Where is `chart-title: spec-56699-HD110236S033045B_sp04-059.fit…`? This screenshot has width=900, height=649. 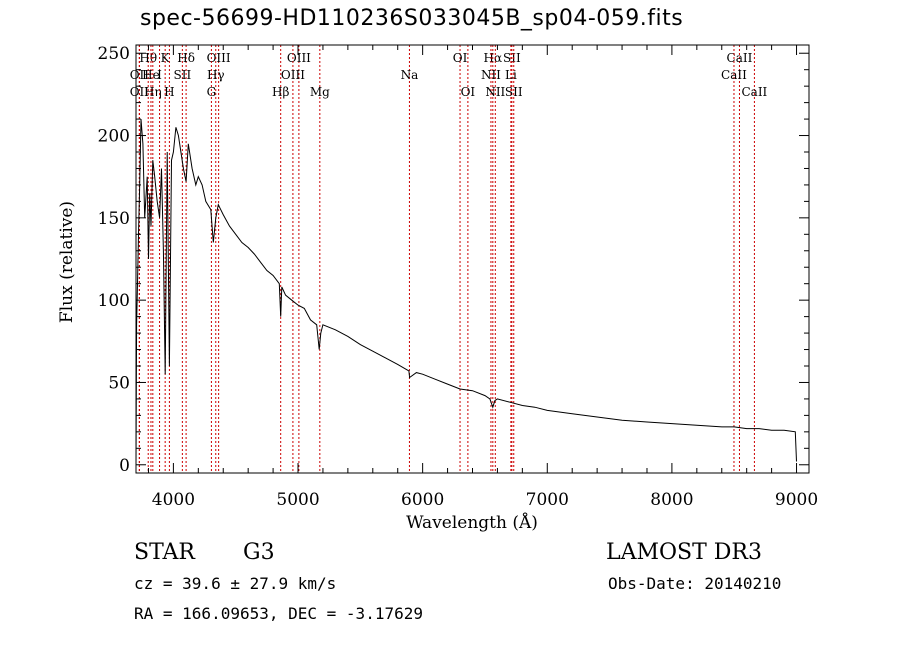
chart-title: spec-56699-HD110236S033045B_sp04-059.fit… is located at coordinates (412, 18).